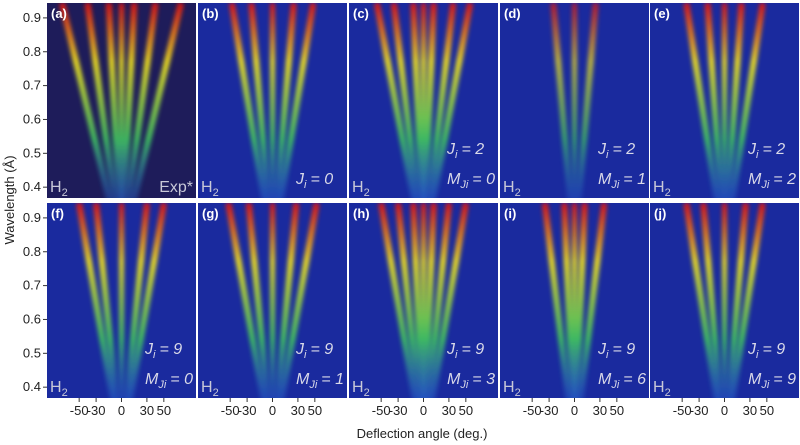 Image resolution: width=800 pixels, height=445 pixels. I want to click on annotation: MJi = 1, so click(320, 381).